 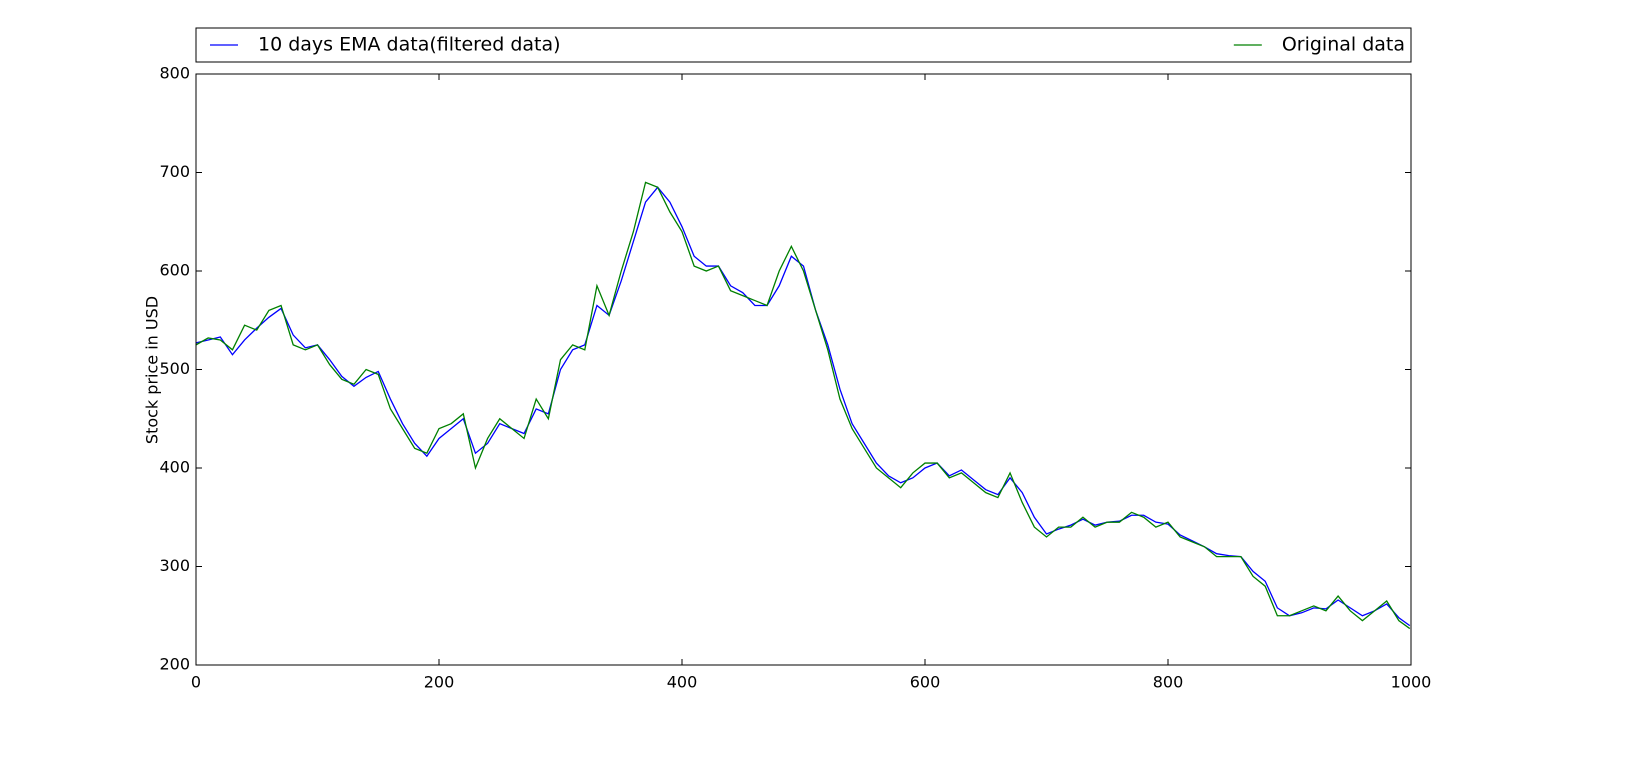 What do you see at coordinates (174, 171) in the screenshot?
I see `y-tick-label: 700` at bounding box center [174, 171].